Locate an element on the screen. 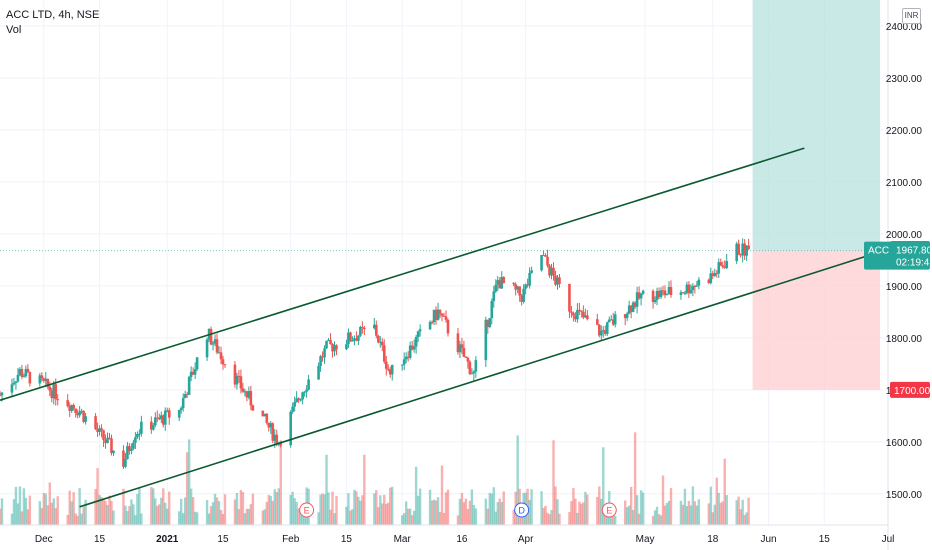 This screenshot has height=550, width=932. price-tick-label: 1600.00 is located at coordinates (904, 443).